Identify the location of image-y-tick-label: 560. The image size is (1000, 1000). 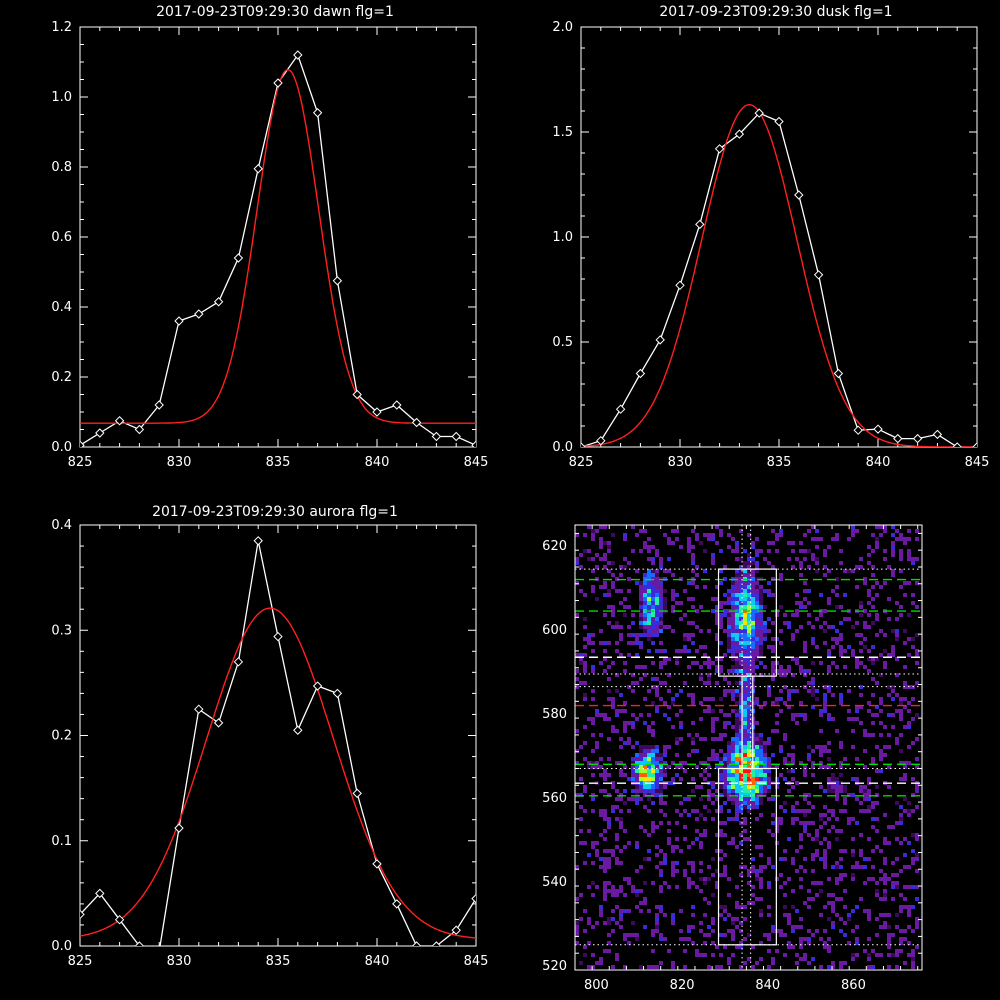
(554, 798).